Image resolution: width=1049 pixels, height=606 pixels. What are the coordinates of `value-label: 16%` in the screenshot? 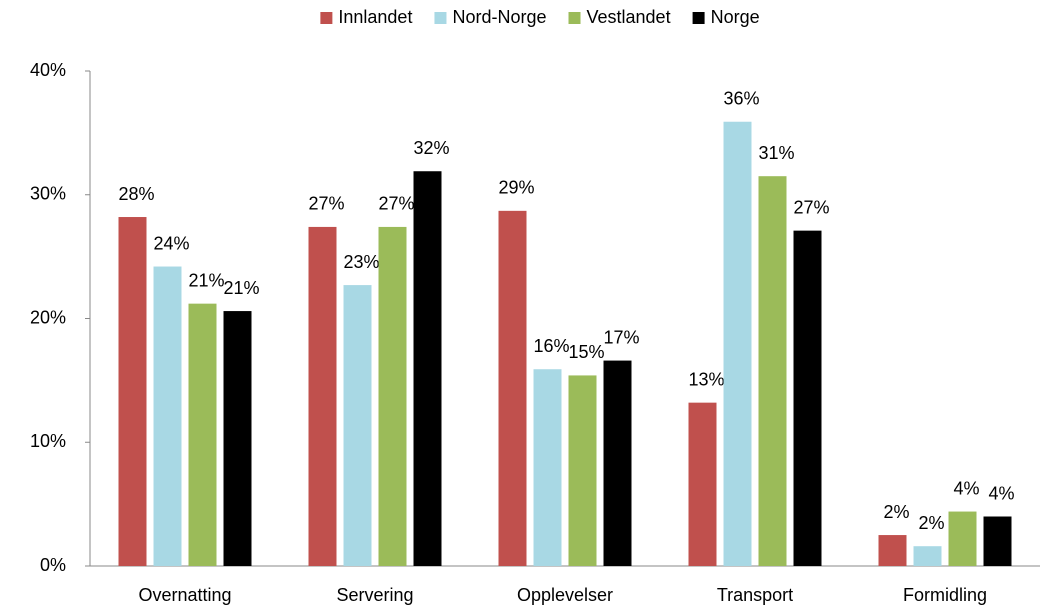 It's located at (551, 346).